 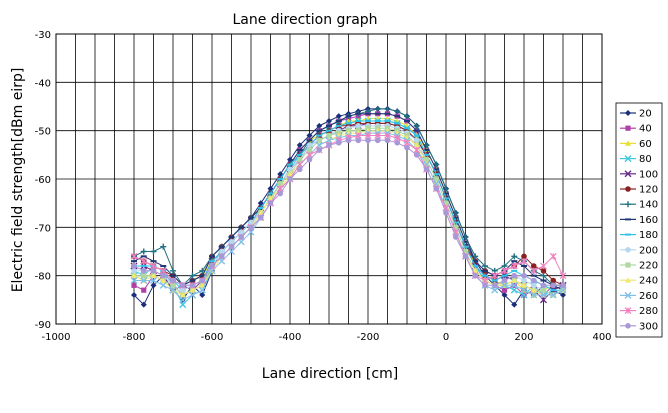 I want to click on legend-item: 200, so click(x=639, y=250).